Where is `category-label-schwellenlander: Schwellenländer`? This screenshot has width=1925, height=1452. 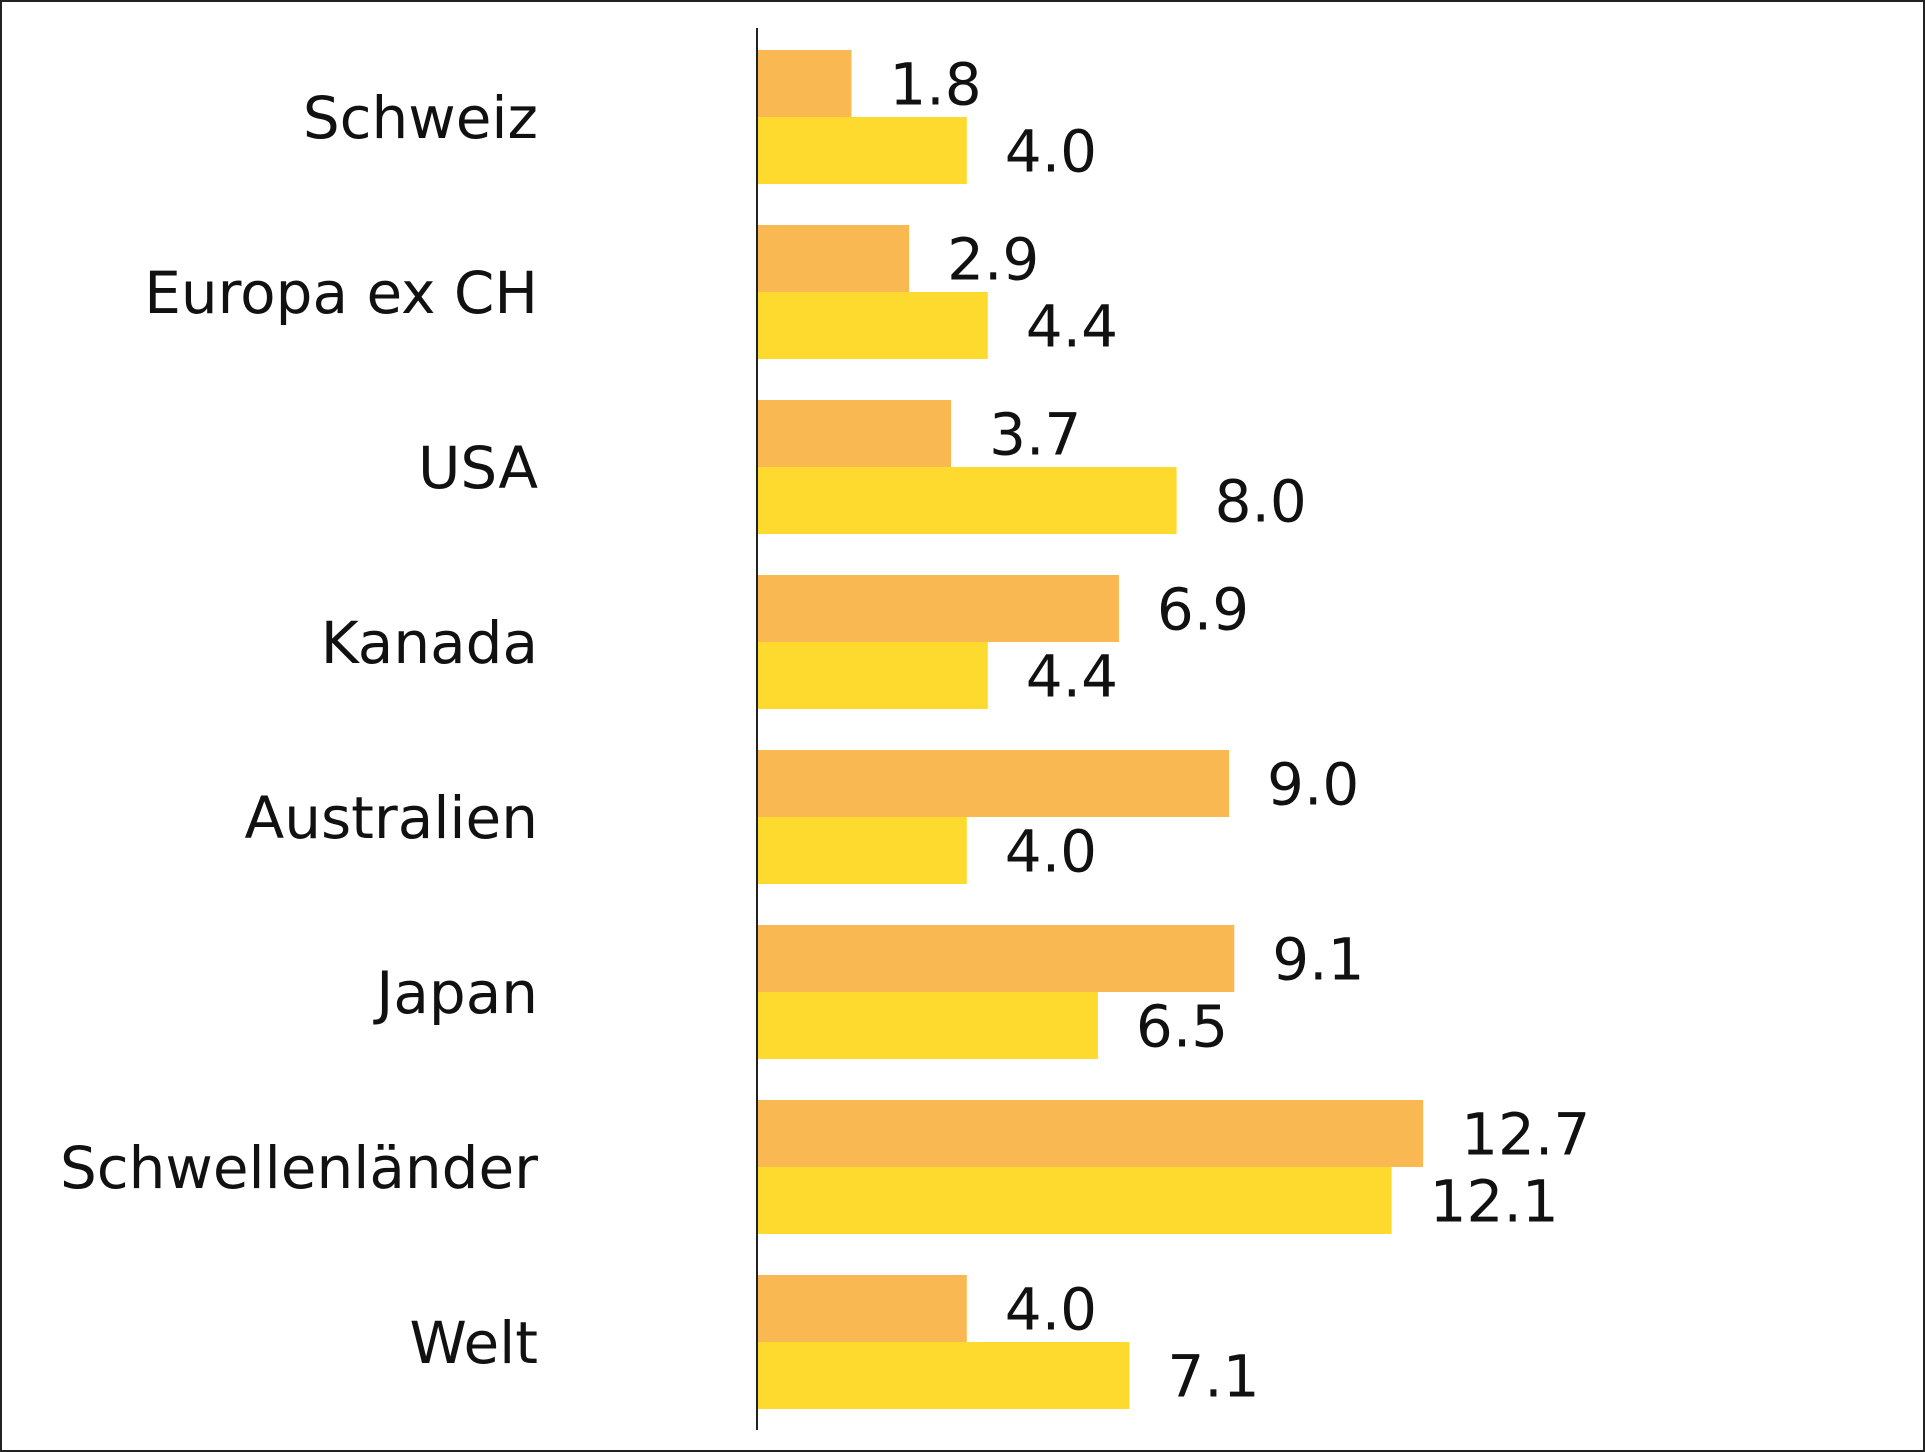 category-label-schwellenlander: Schwellenländer is located at coordinates (299, 1168).